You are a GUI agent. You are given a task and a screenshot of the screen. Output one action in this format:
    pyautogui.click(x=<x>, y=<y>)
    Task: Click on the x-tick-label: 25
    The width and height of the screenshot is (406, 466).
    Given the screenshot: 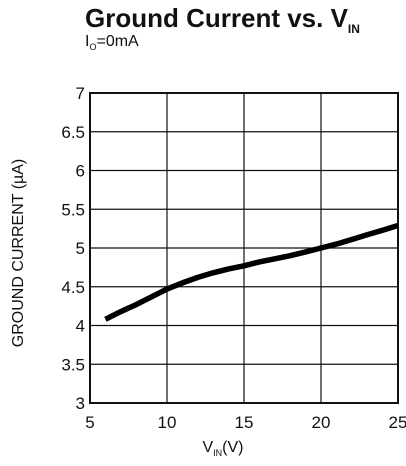 What is the action you would take?
    pyautogui.click(x=397, y=422)
    